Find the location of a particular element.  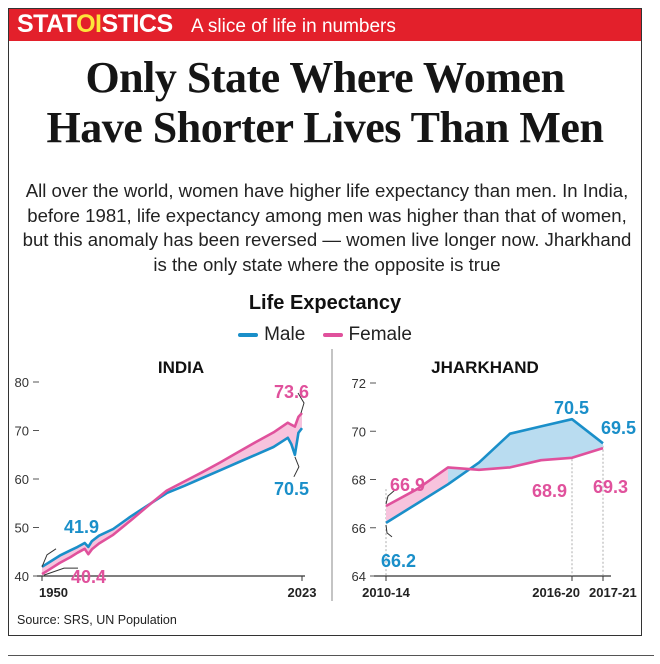

jharkhand-male-peak-label: 70.5 is located at coordinates (571, 408).